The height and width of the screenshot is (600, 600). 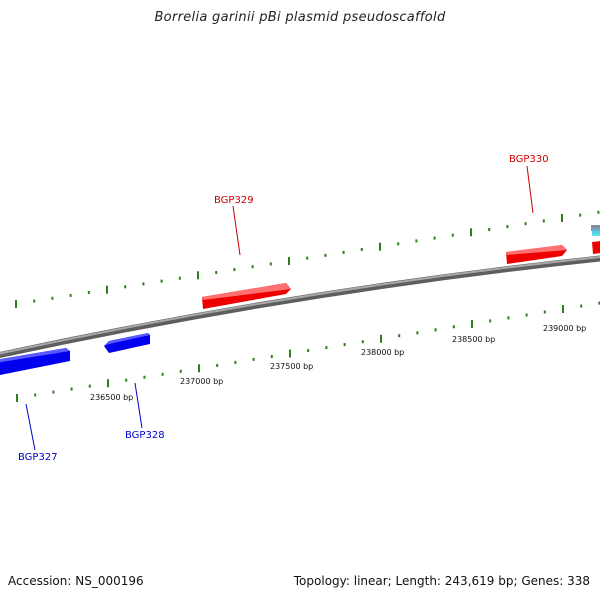 What do you see at coordinates (38, 457) in the screenshot?
I see `gene-label-bgp327: BGP327` at bounding box center [38, 457].